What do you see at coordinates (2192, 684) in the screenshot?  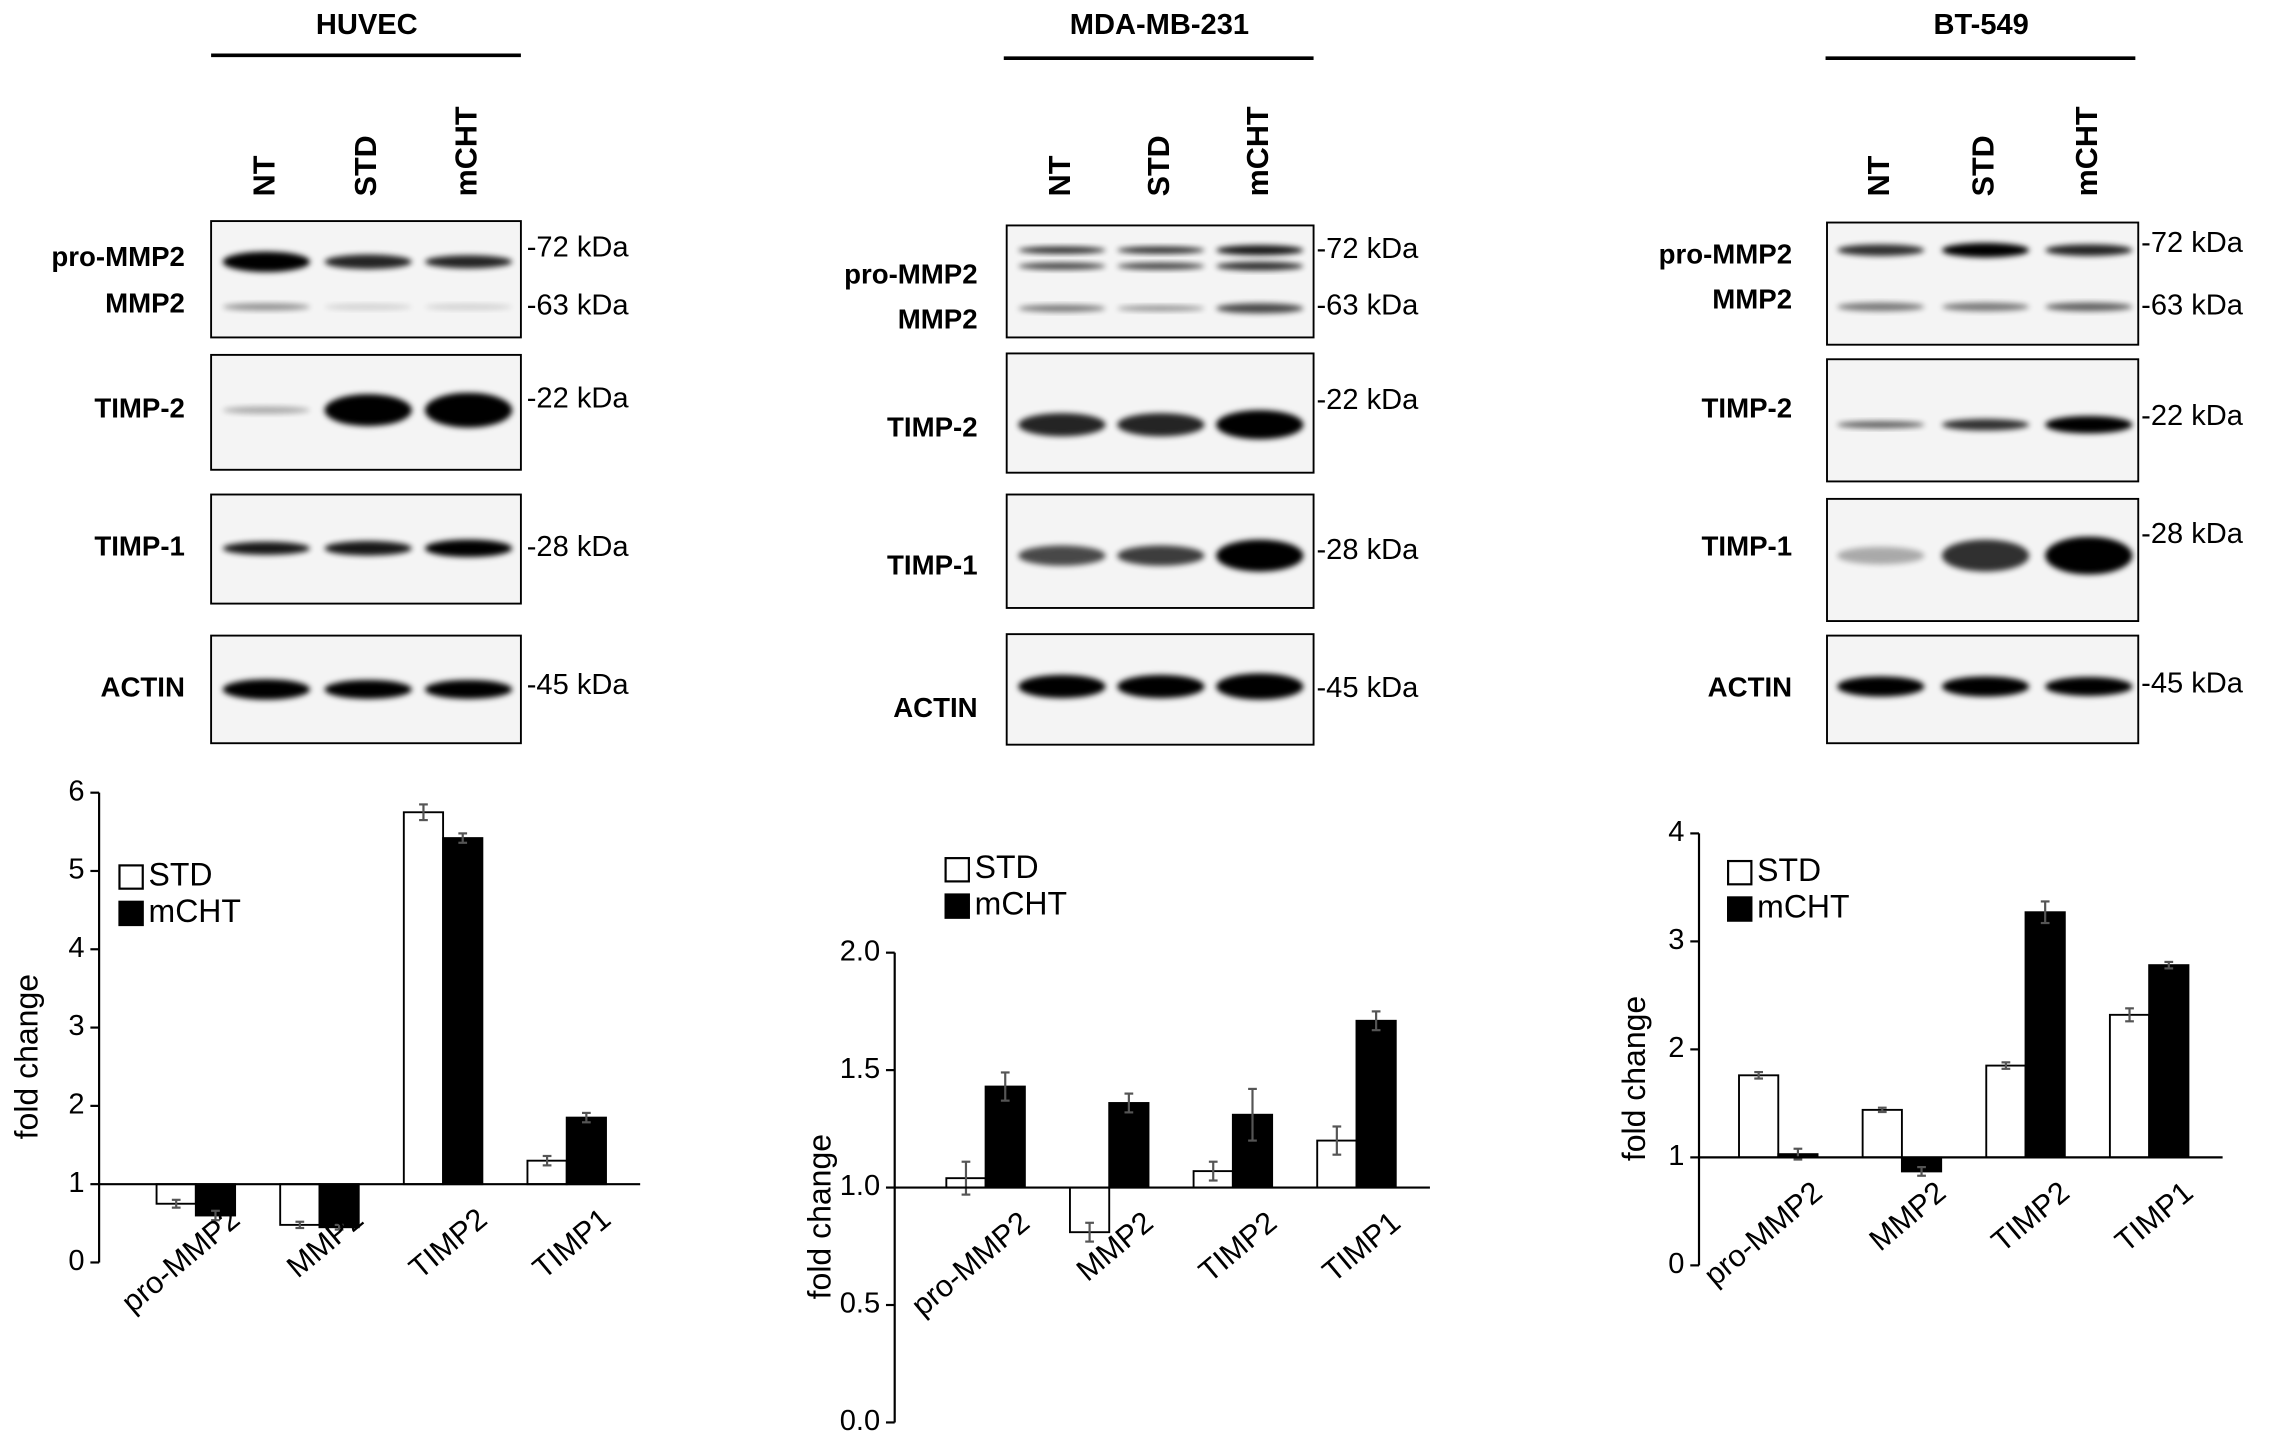 I see `marker-label: -45 kDa` at bounding box center [2192, 684].